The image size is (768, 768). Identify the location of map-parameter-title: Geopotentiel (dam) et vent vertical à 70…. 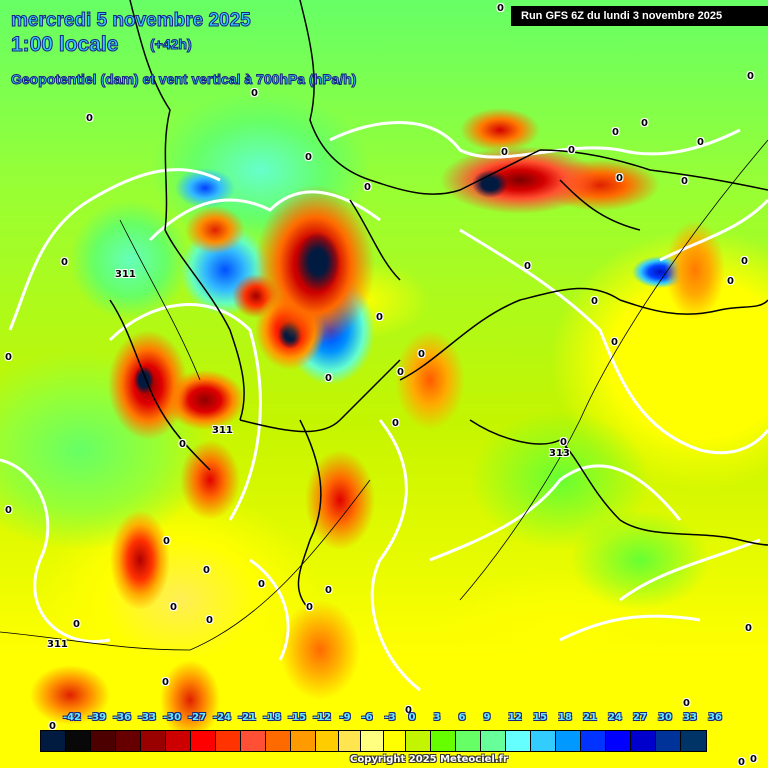
(183, 79).